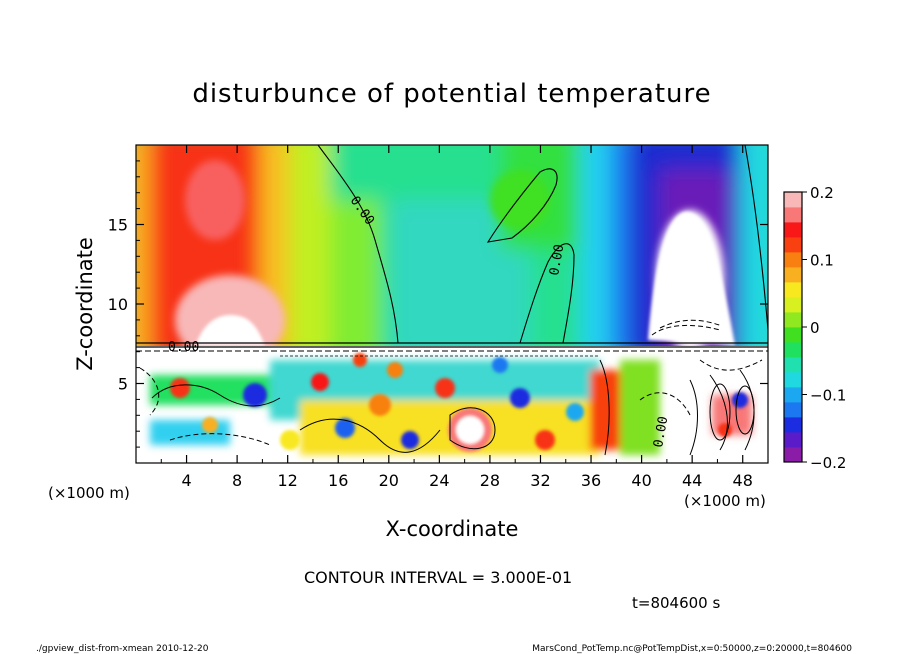 The image size is (904, 654). What do you see at coordinates (490, 480) in the screenshot?
I see `x-tick-label: 28` at bounding box center [490, 480].